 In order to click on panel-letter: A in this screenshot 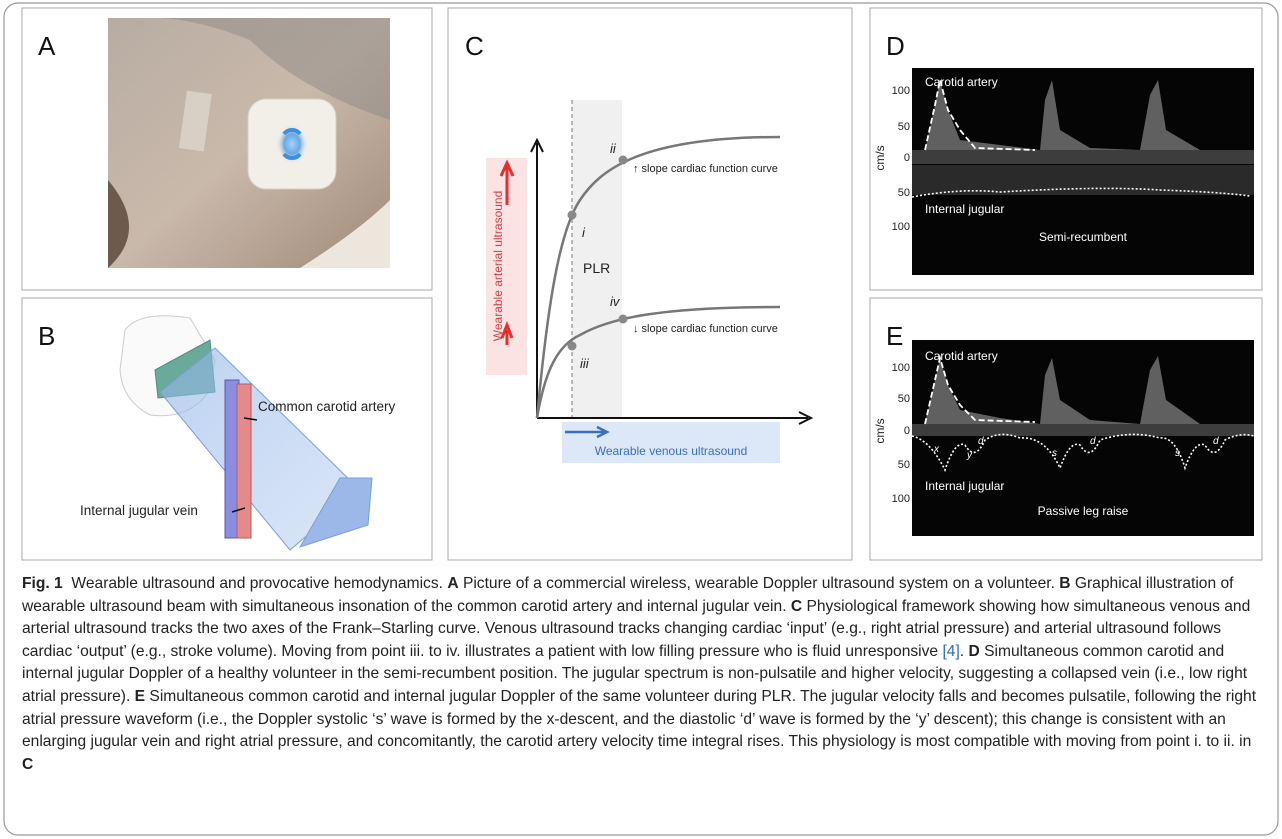, I will do `click(47, 46)`.